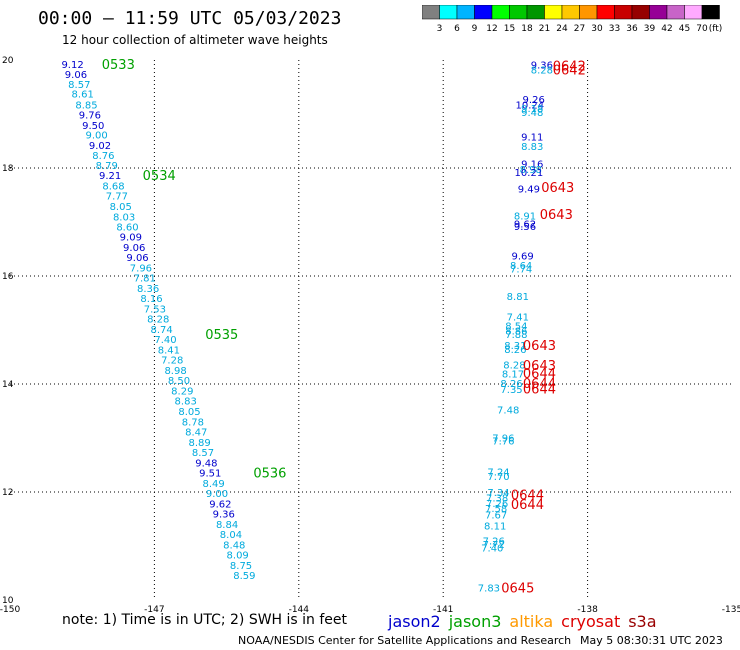 The image size is (740, 650). I want to click on track-b-wave-height: 7.40, so click(492, 549).